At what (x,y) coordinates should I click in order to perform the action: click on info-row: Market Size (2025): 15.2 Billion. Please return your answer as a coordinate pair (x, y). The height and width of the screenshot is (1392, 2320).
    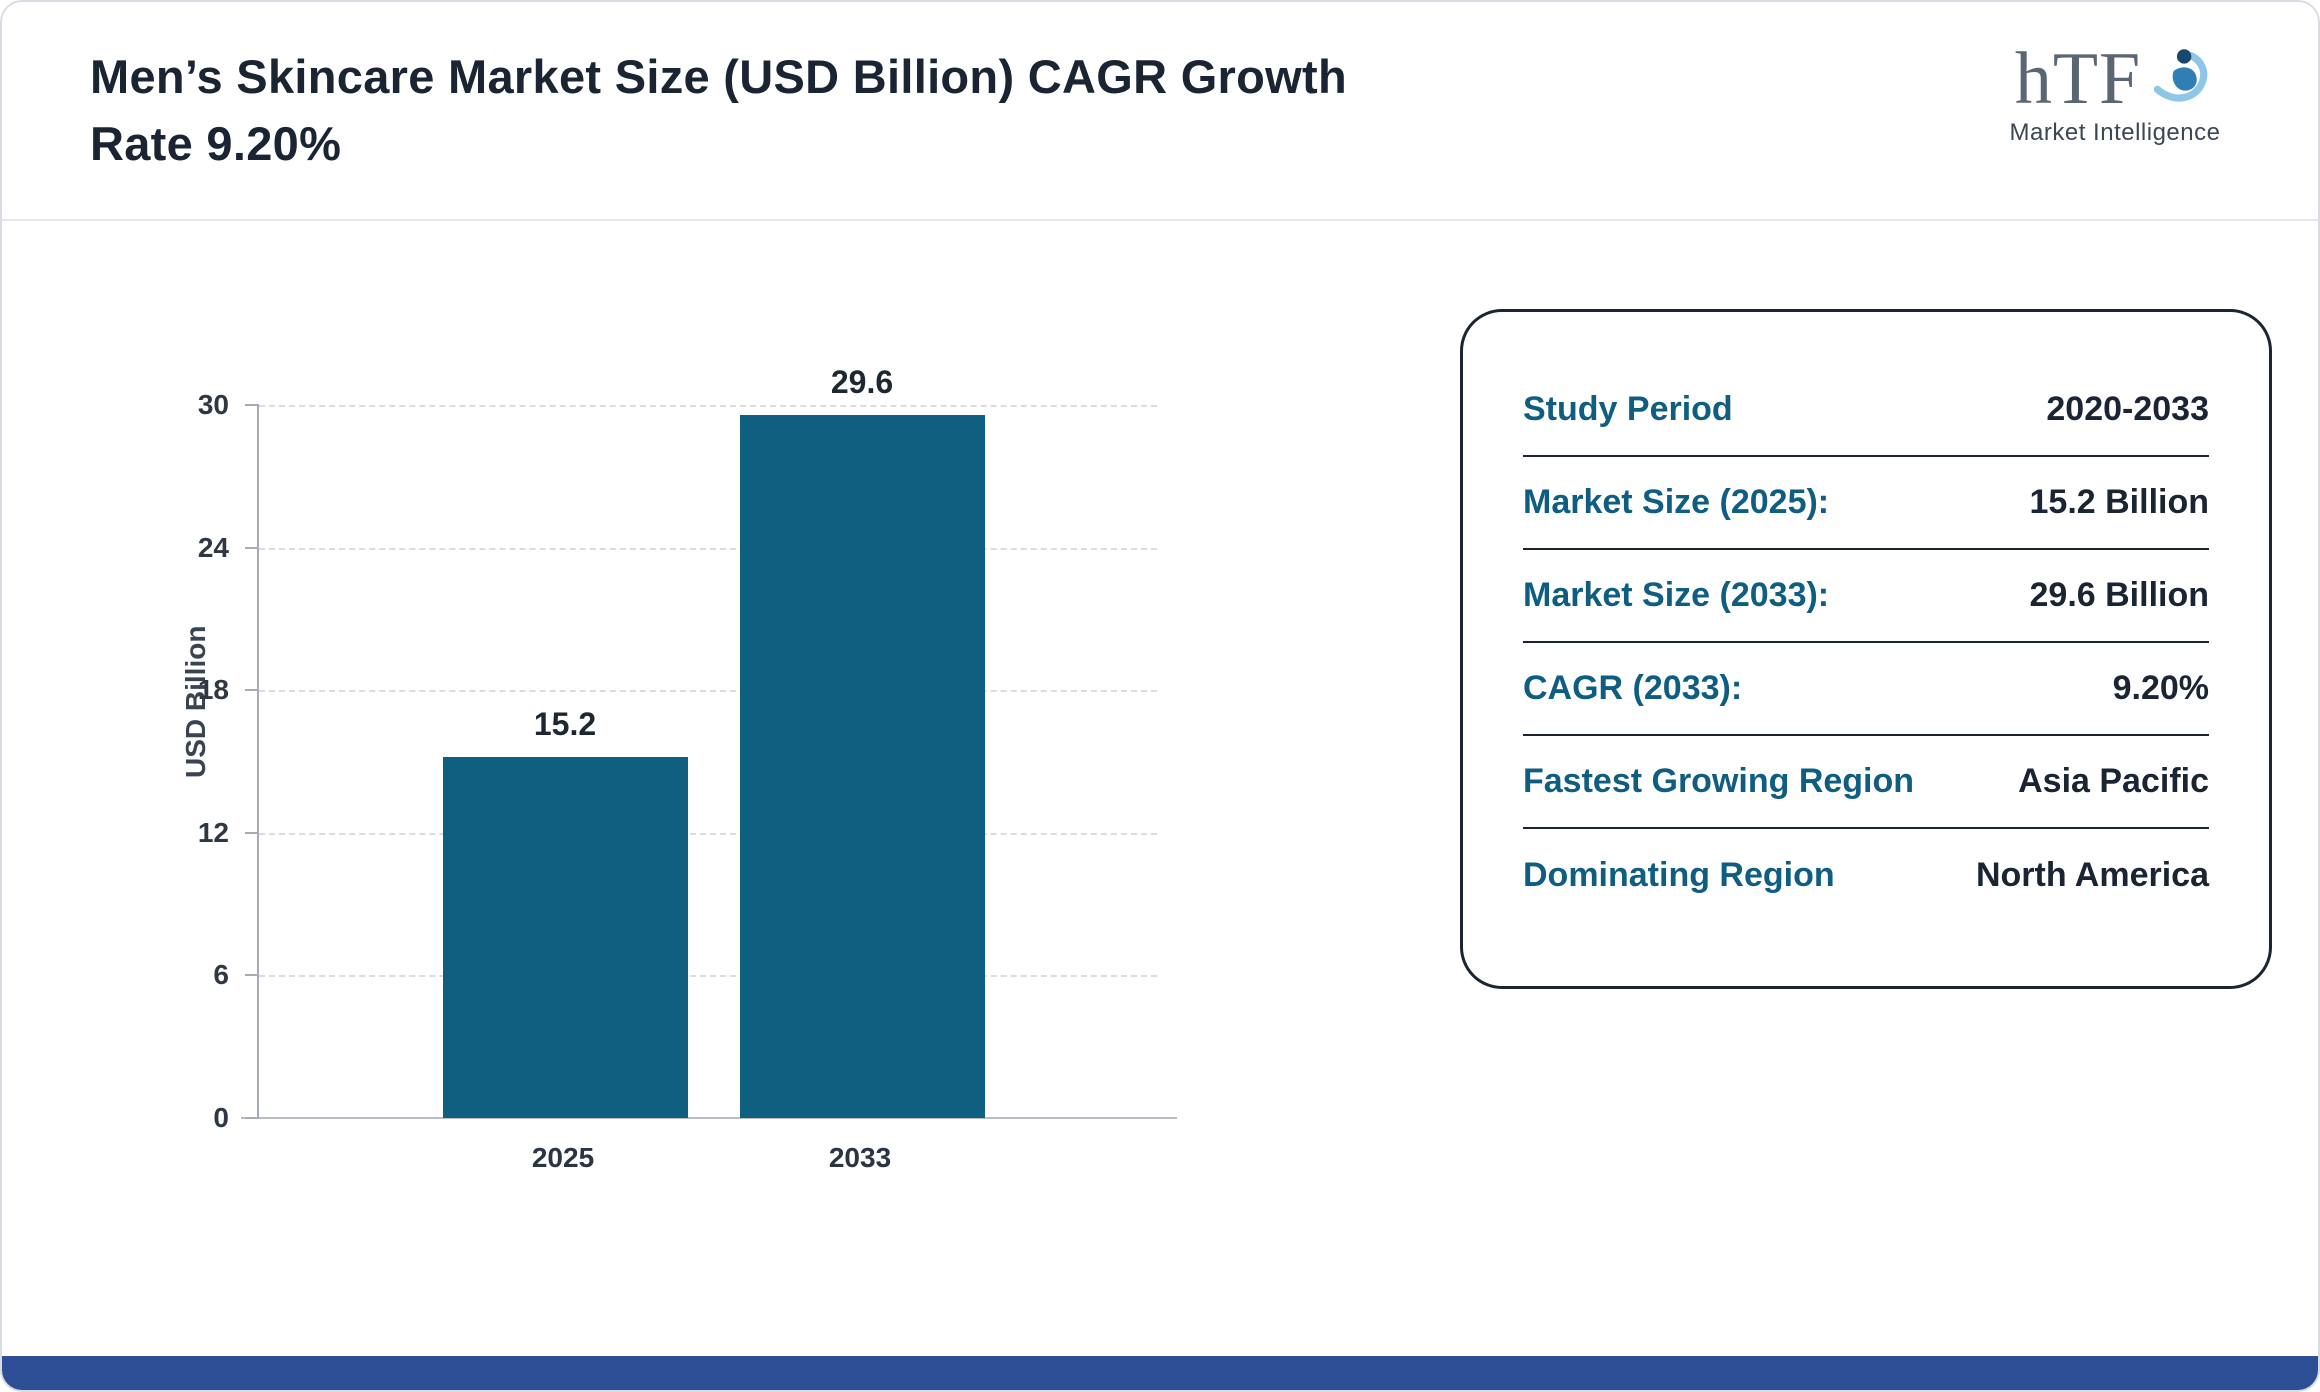
    Looking at the image, I should click on (1866, 503).